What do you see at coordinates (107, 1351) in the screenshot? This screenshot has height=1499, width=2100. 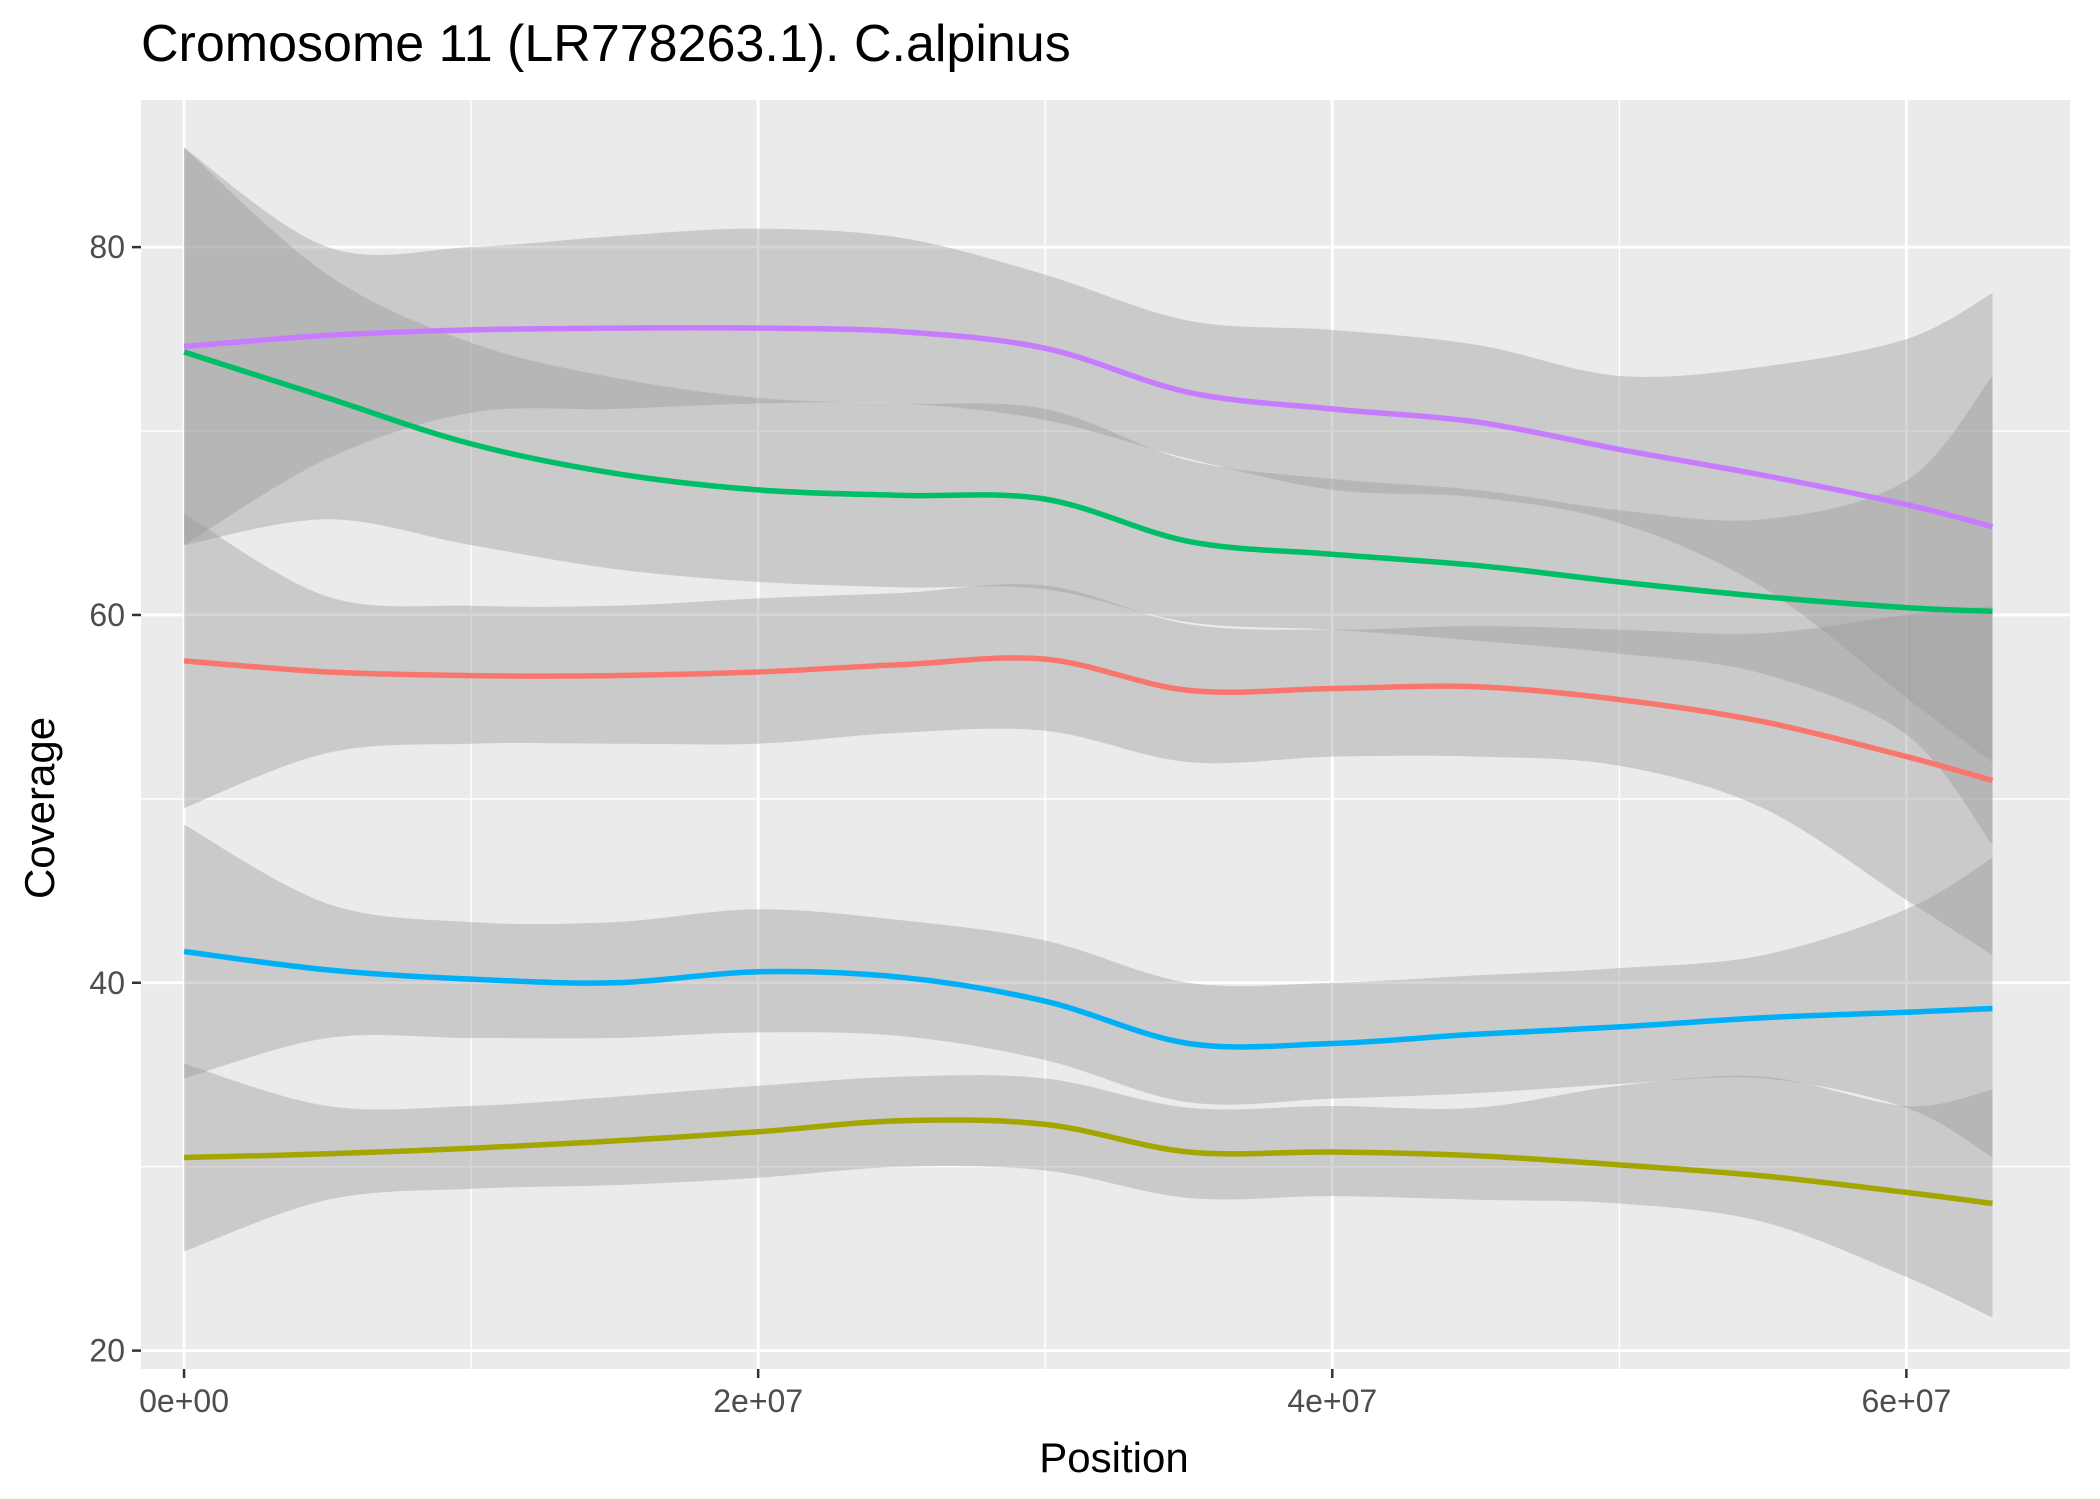 I see `y-tick-label: 20` at bounding box center [107, 1351].